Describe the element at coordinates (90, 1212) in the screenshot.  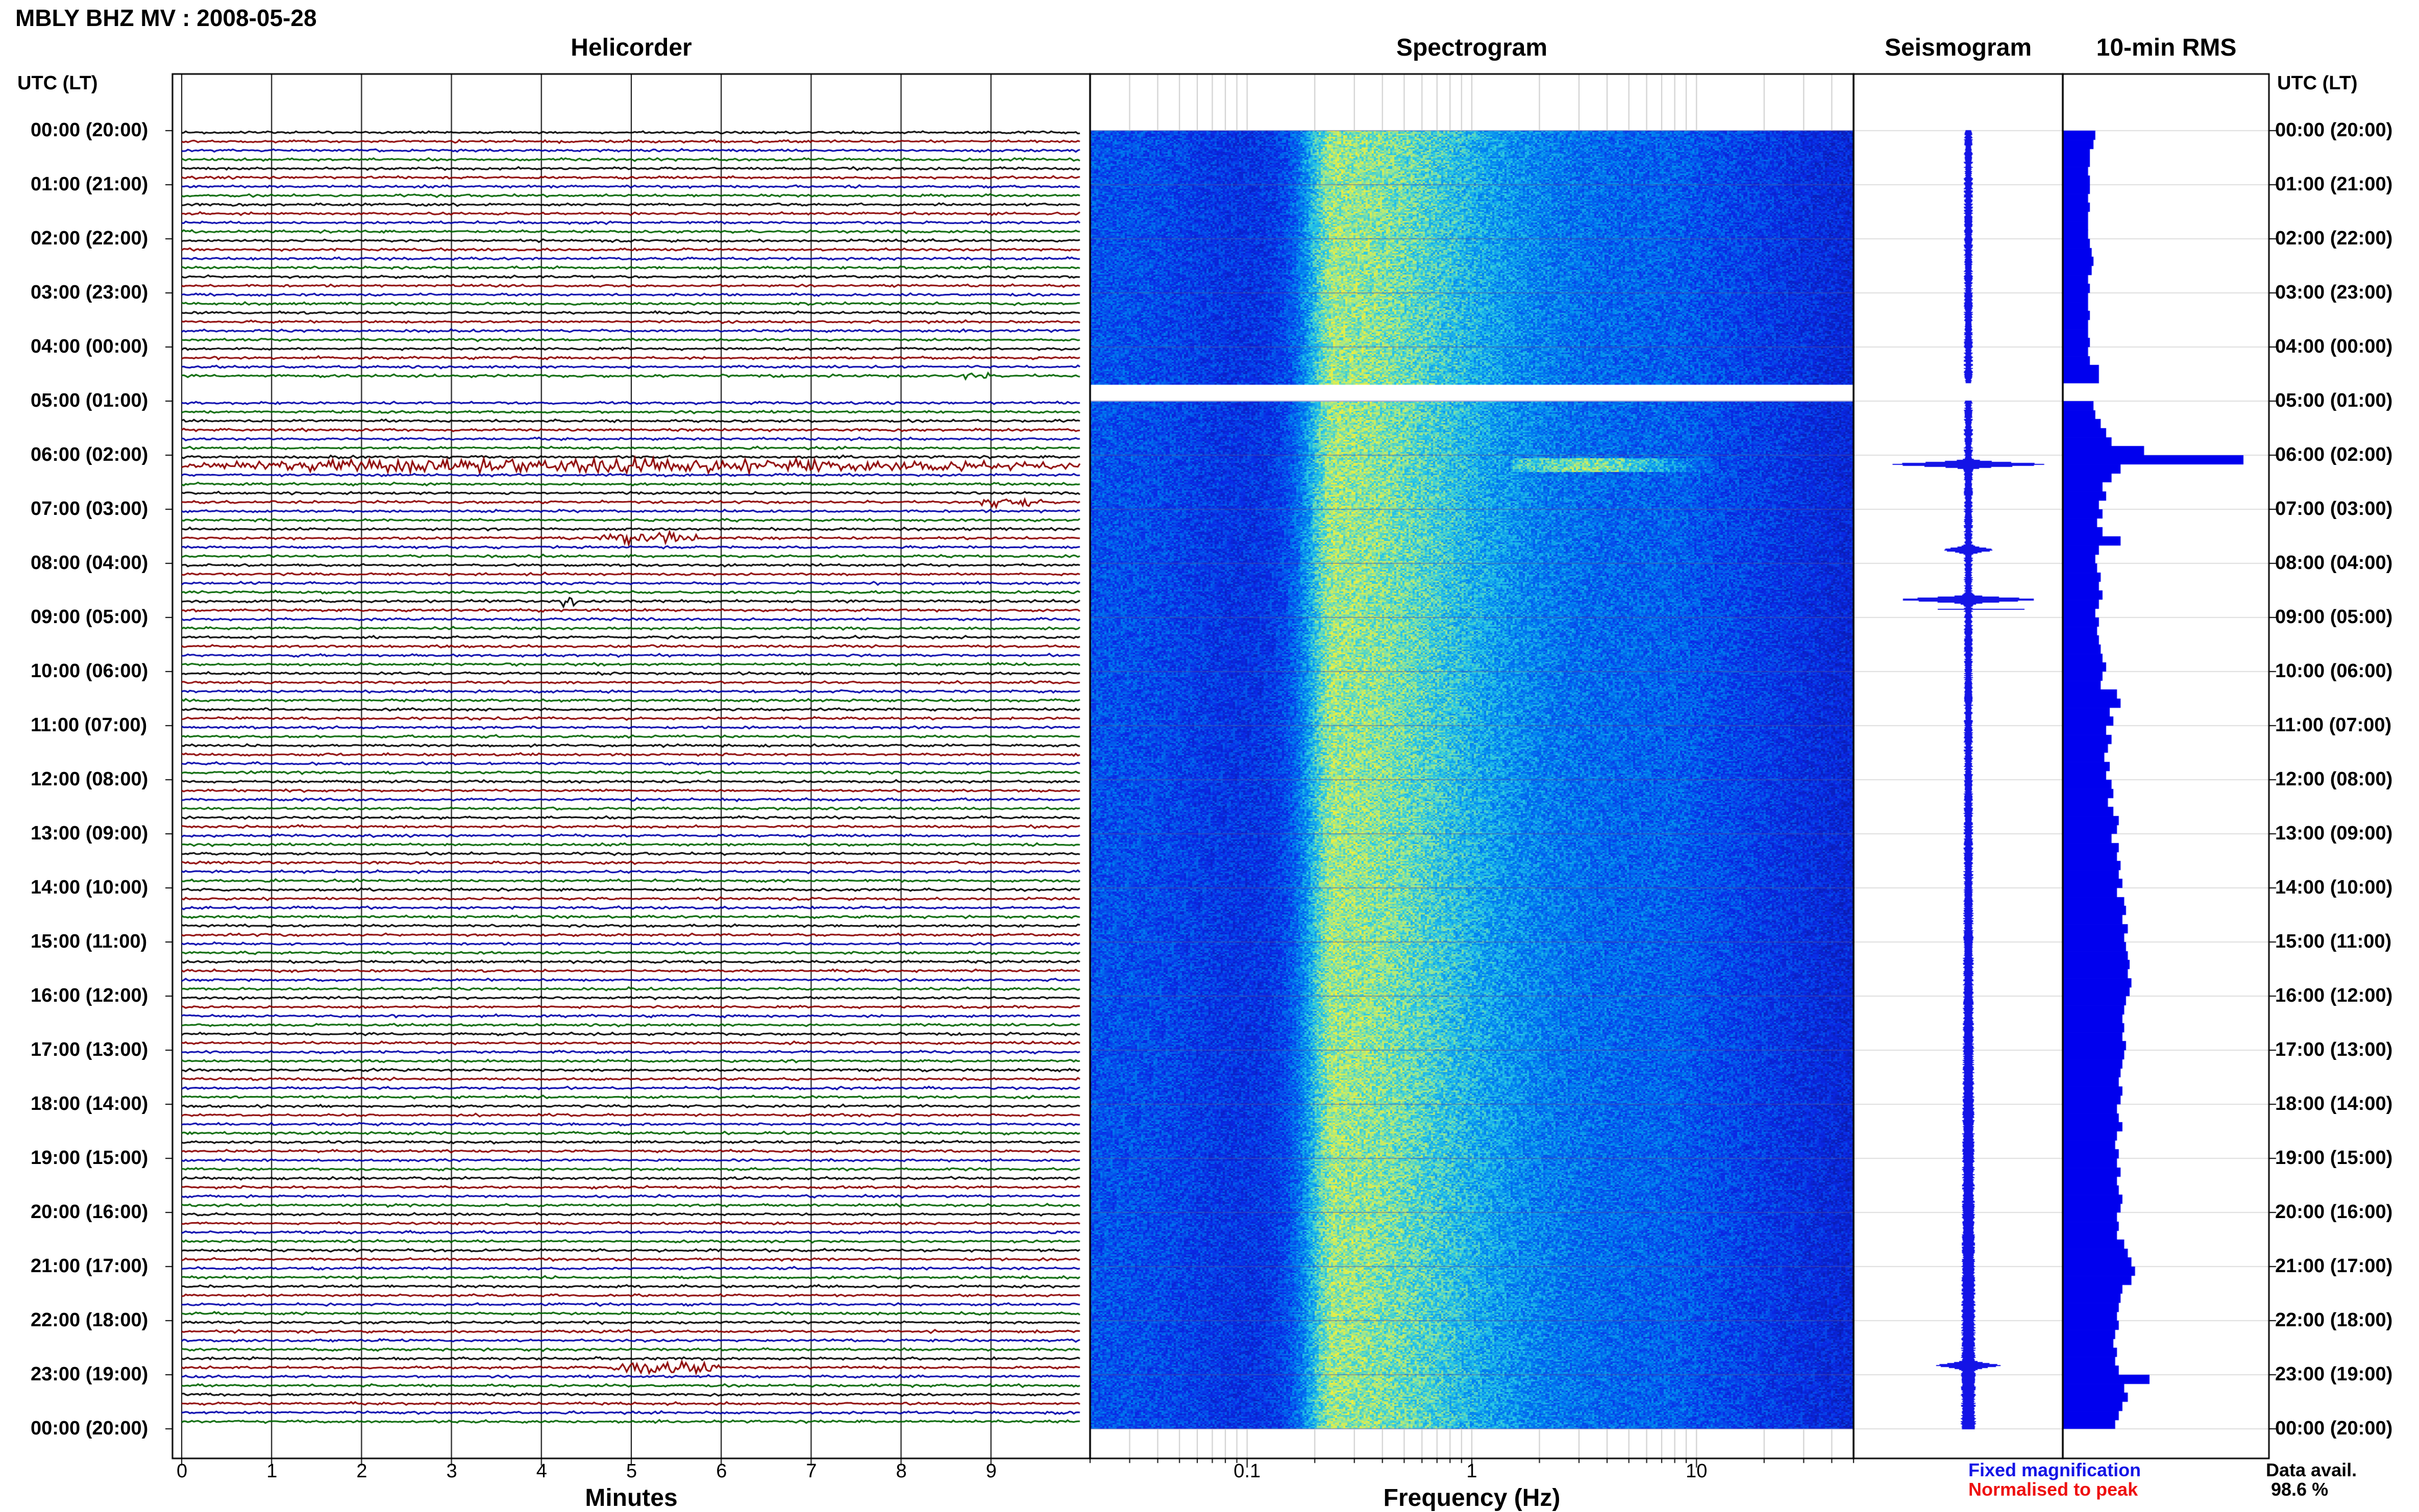
I see `y-label-left: 20:00 (16:00)` at that location.